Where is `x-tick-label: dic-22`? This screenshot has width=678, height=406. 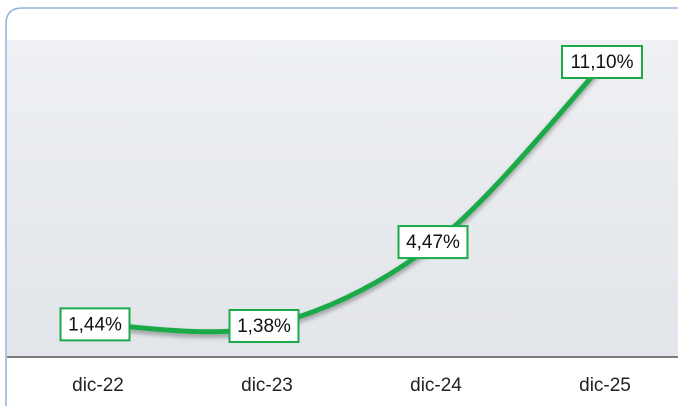
x-tick-label: dic-22 is located at coordinates (98, 385).